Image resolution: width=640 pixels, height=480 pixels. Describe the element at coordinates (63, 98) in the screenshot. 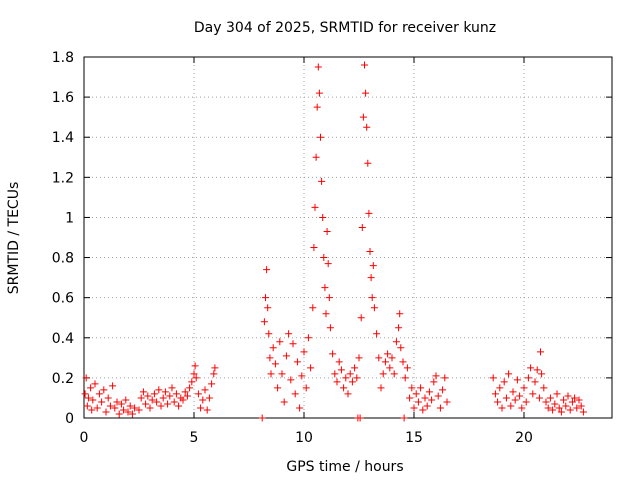

I see `y-tick-label: 1.6` at that location.